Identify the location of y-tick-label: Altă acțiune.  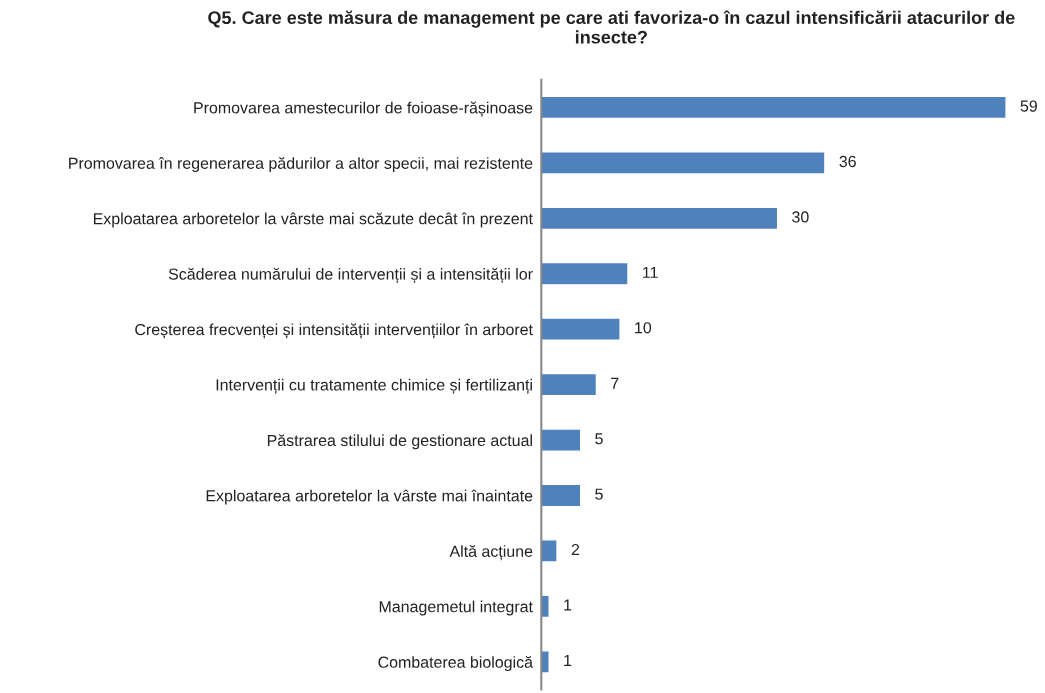
(491, 553).